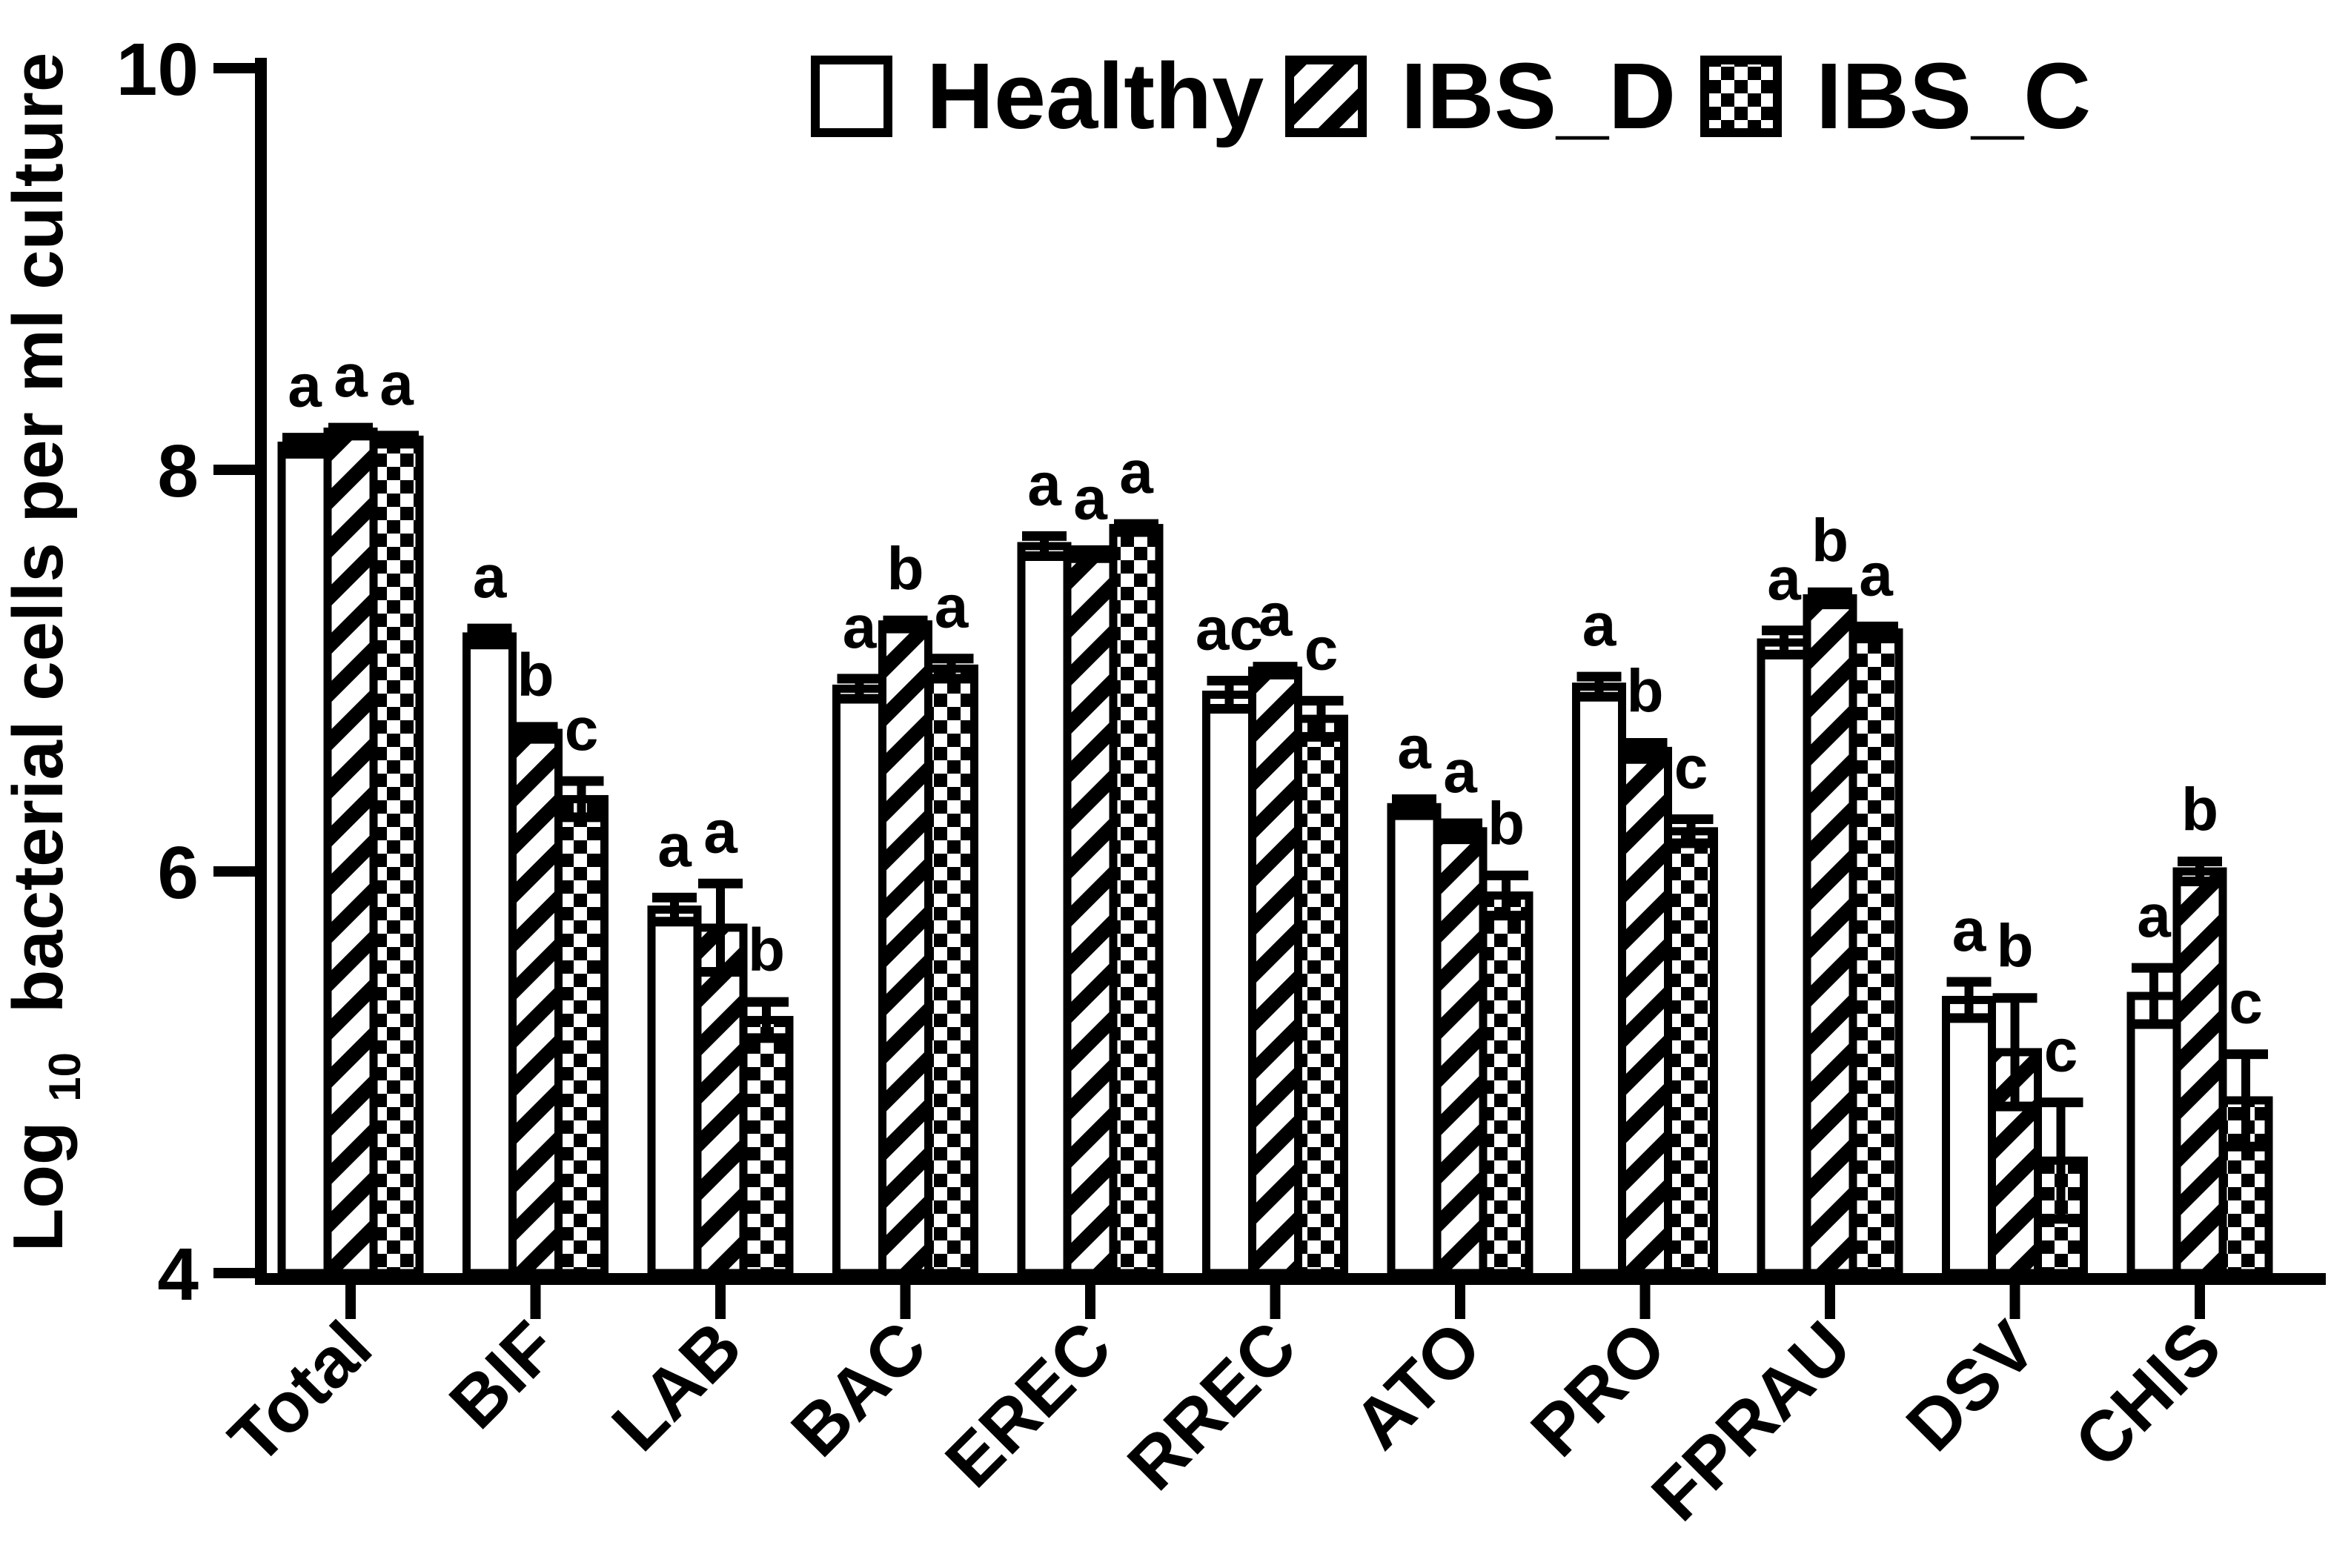  I want to click on legend-label-IBS_D: IBS_D, so click(1538, 96).